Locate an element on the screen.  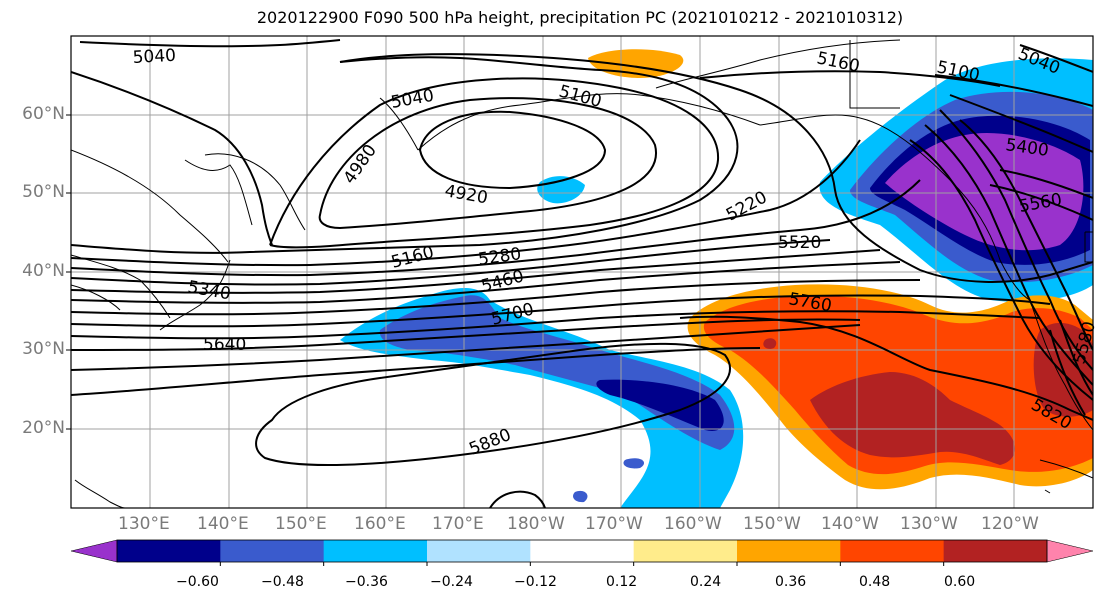
colorbar is located at coordinates (582, 552).